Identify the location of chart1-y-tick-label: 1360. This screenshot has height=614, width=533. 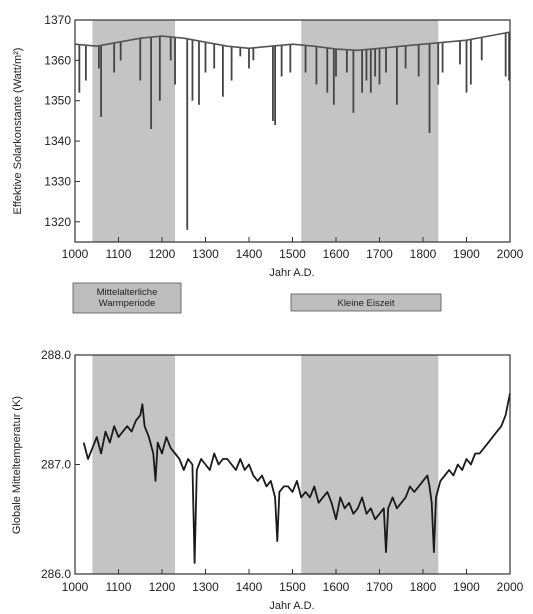
(57, 60).